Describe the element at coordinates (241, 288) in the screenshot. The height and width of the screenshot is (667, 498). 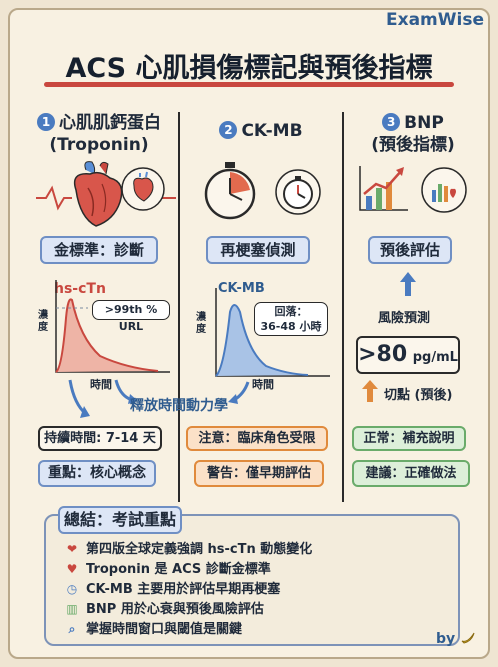
I see `ckmb-chart-label: CK-MB` at that location.